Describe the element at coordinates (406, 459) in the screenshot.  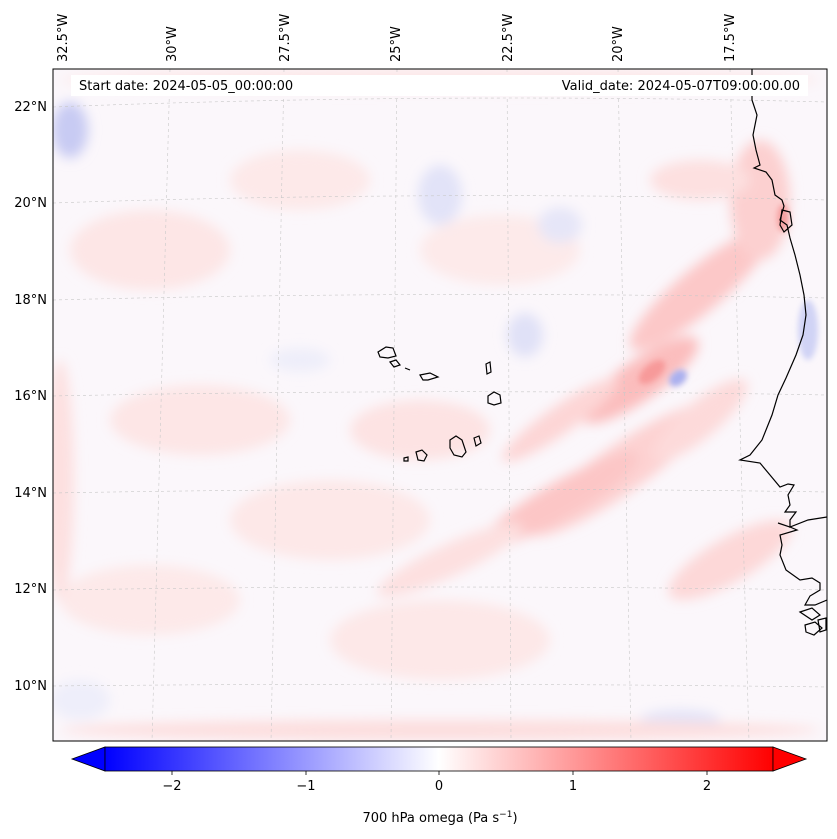
I see `cape-verde-island-brava` at that location.